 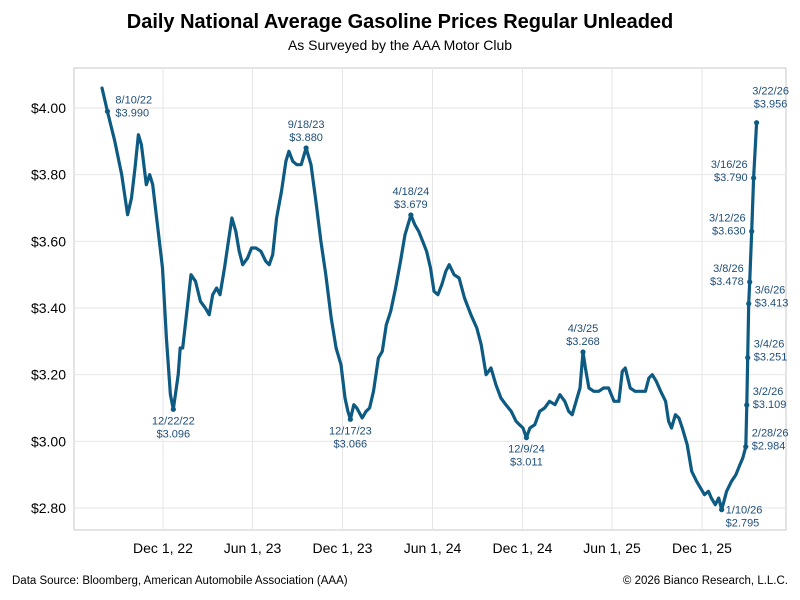 What do you see at coordinates (523, 548) in the screenshot?
I see `x-tick-label: Dec 1, 24` at bounding box center [523, 548].